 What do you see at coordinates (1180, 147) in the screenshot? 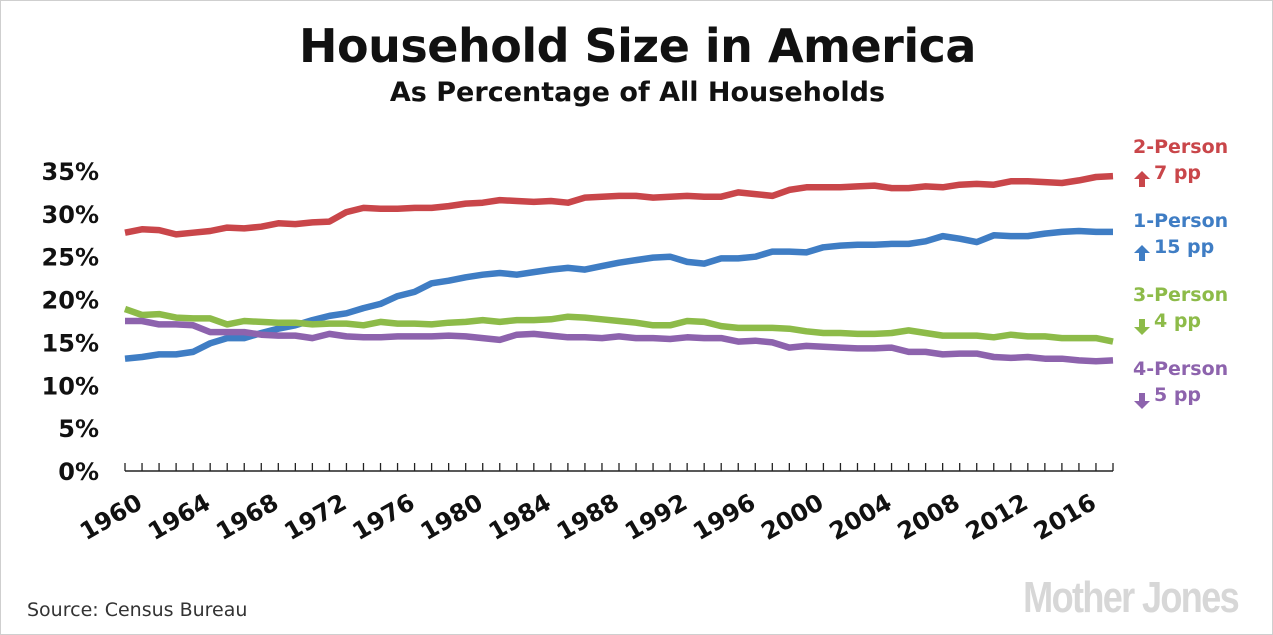
I see `legend-label-2-person: 2-Person` at bounding box center [1180, 147].